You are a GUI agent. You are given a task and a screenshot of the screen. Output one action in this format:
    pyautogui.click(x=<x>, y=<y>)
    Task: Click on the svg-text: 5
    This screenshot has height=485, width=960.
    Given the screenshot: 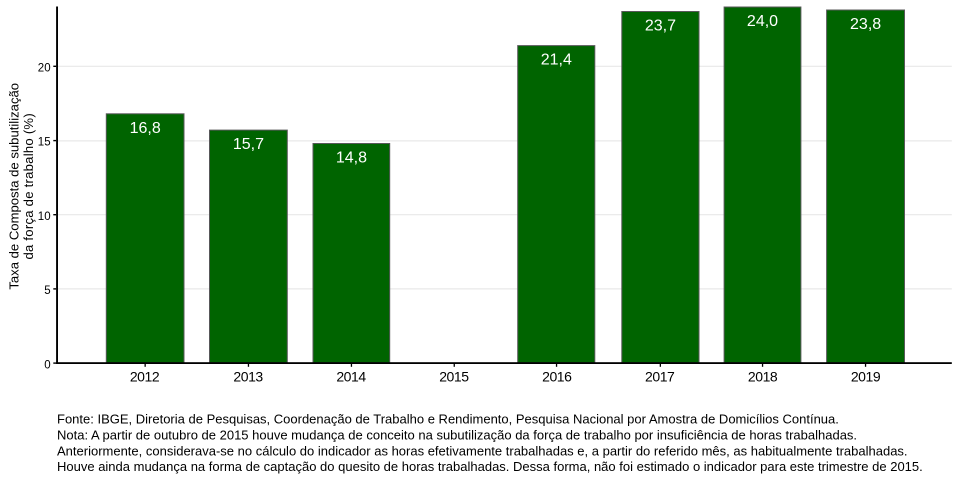 What is the action you would take?
    pyautogui.click(x=47, y=291)
    